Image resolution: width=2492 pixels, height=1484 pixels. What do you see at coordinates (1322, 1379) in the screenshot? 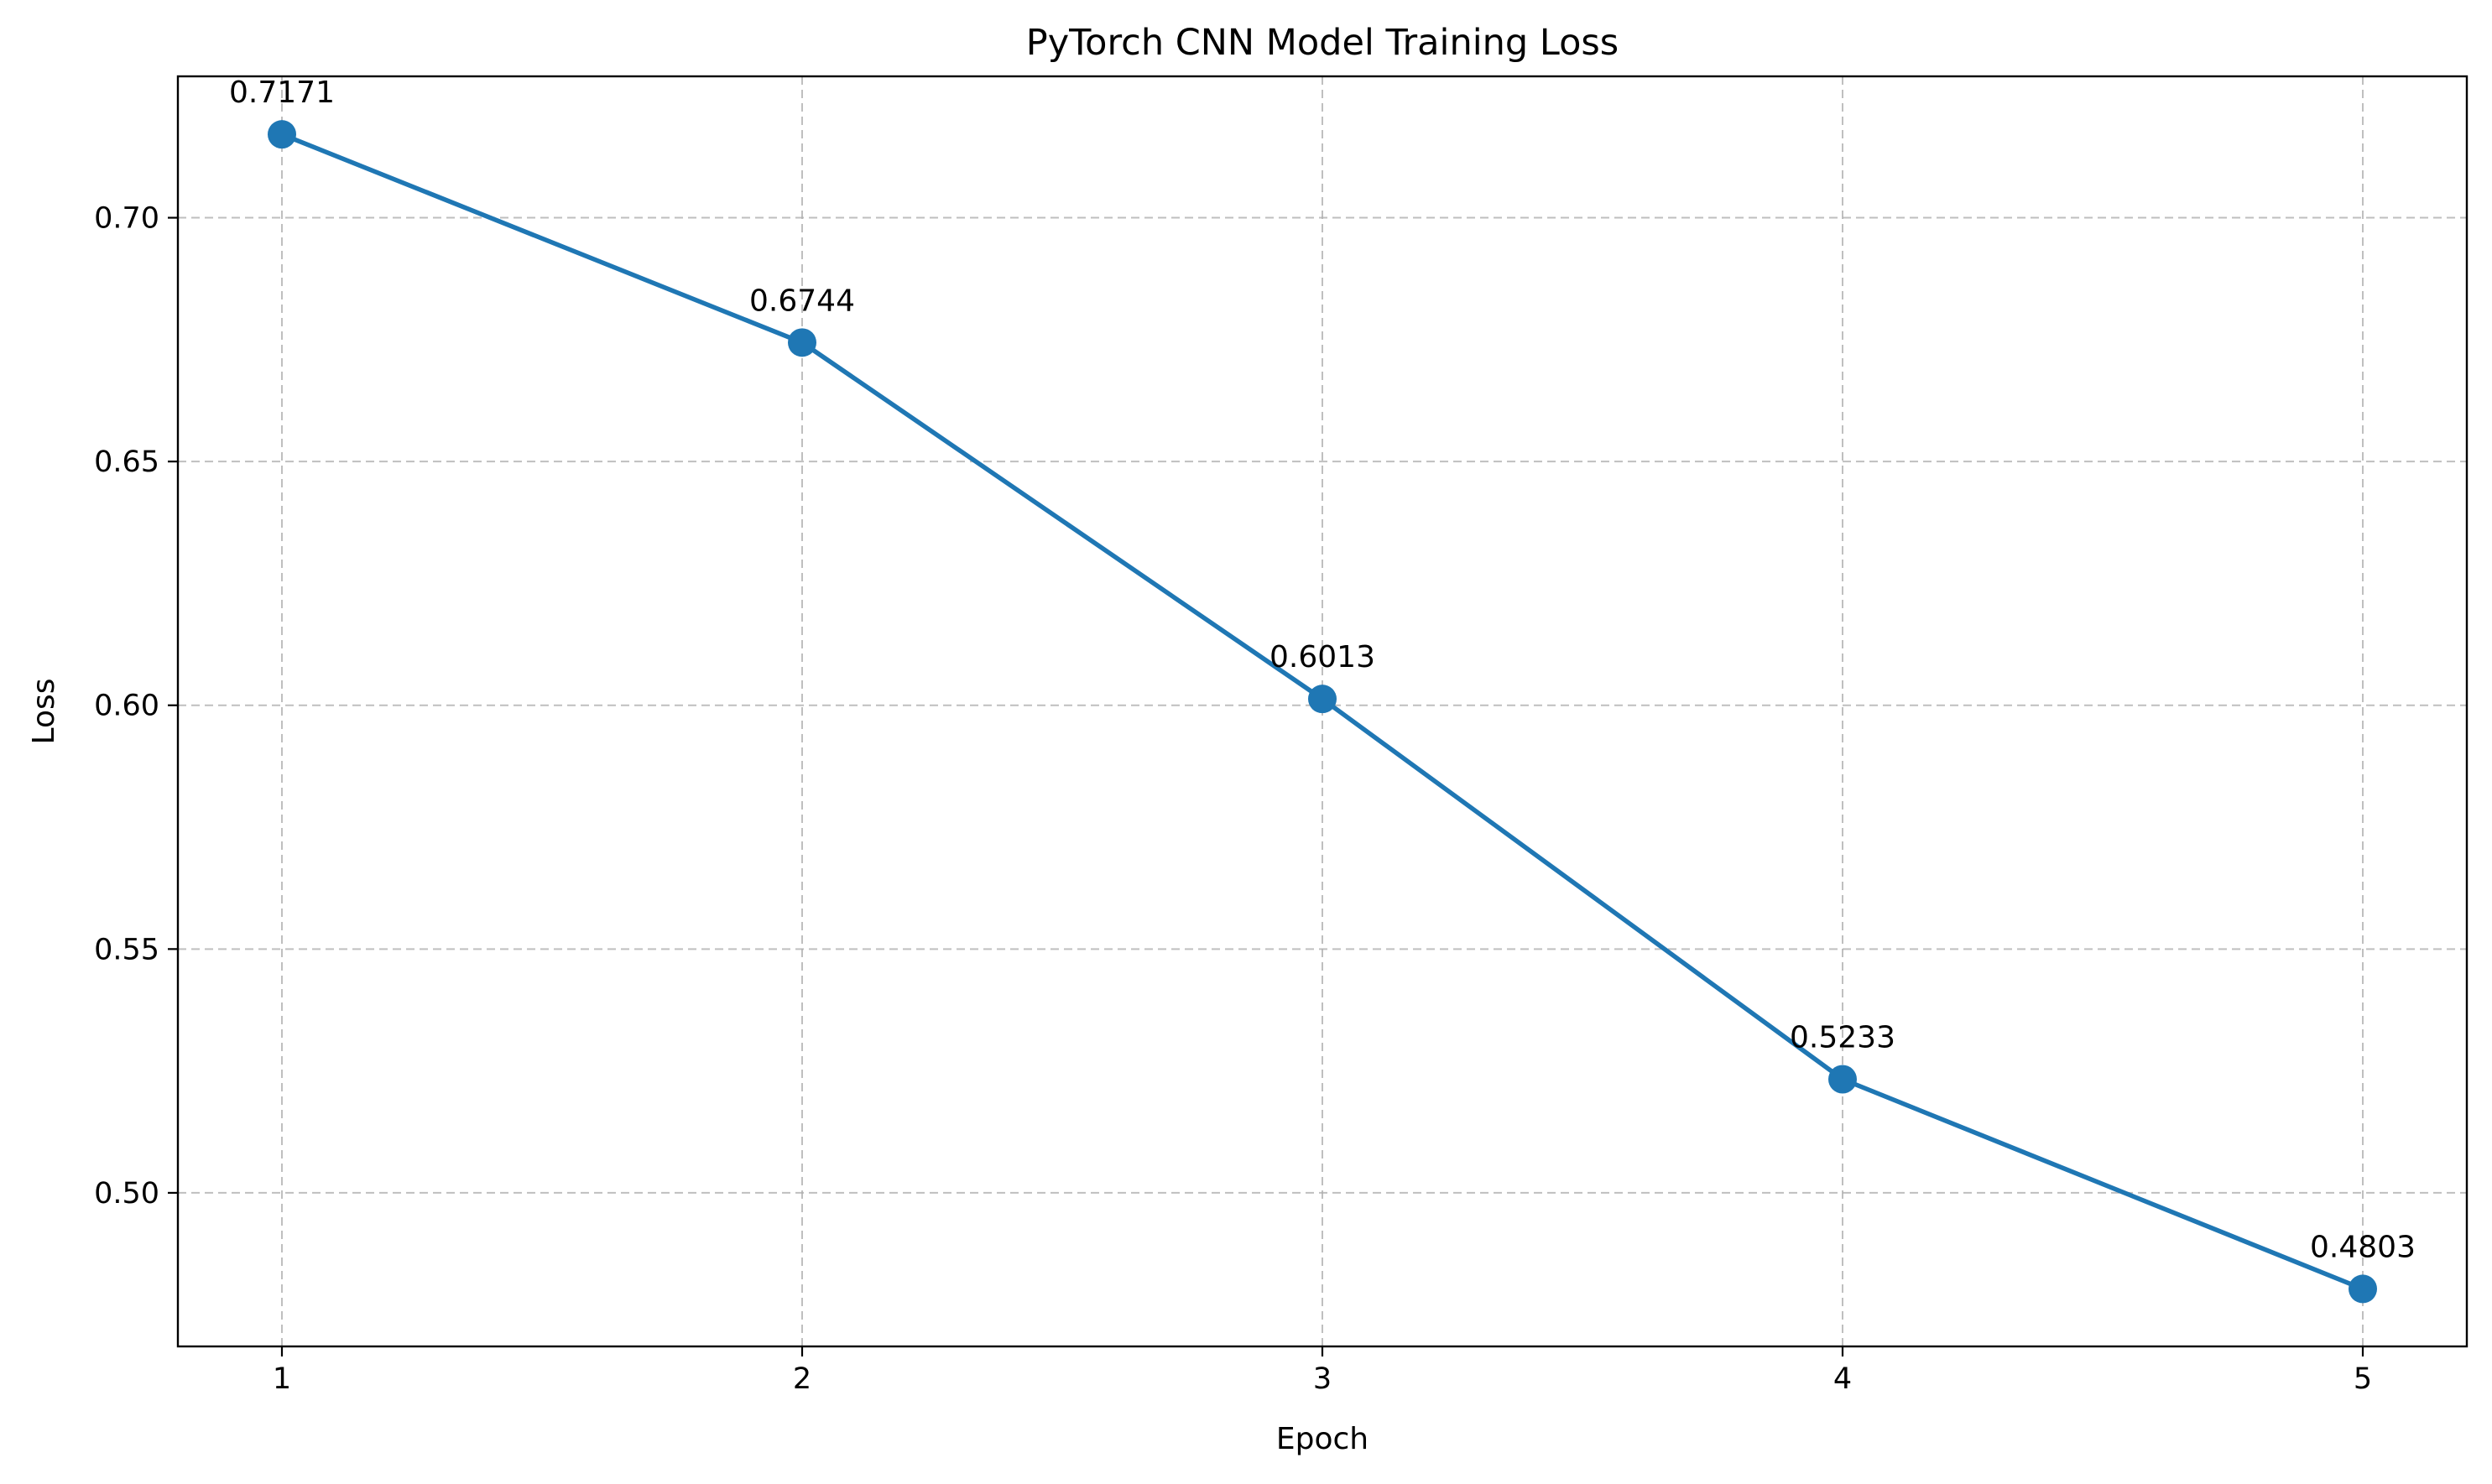
I see `x-tick-label: 3` at bounding box center [1322, 1379].